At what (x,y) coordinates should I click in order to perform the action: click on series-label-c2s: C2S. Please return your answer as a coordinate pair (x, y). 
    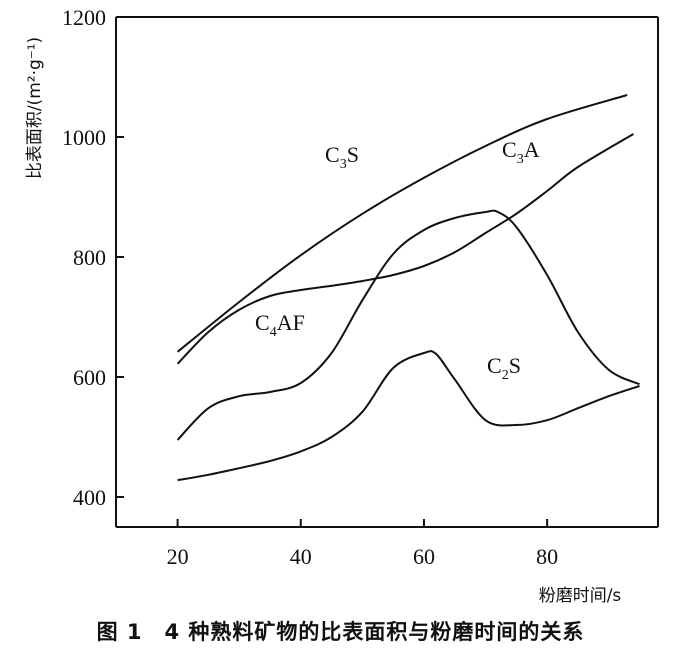
    Looking at the image, I should click on (504, 368).